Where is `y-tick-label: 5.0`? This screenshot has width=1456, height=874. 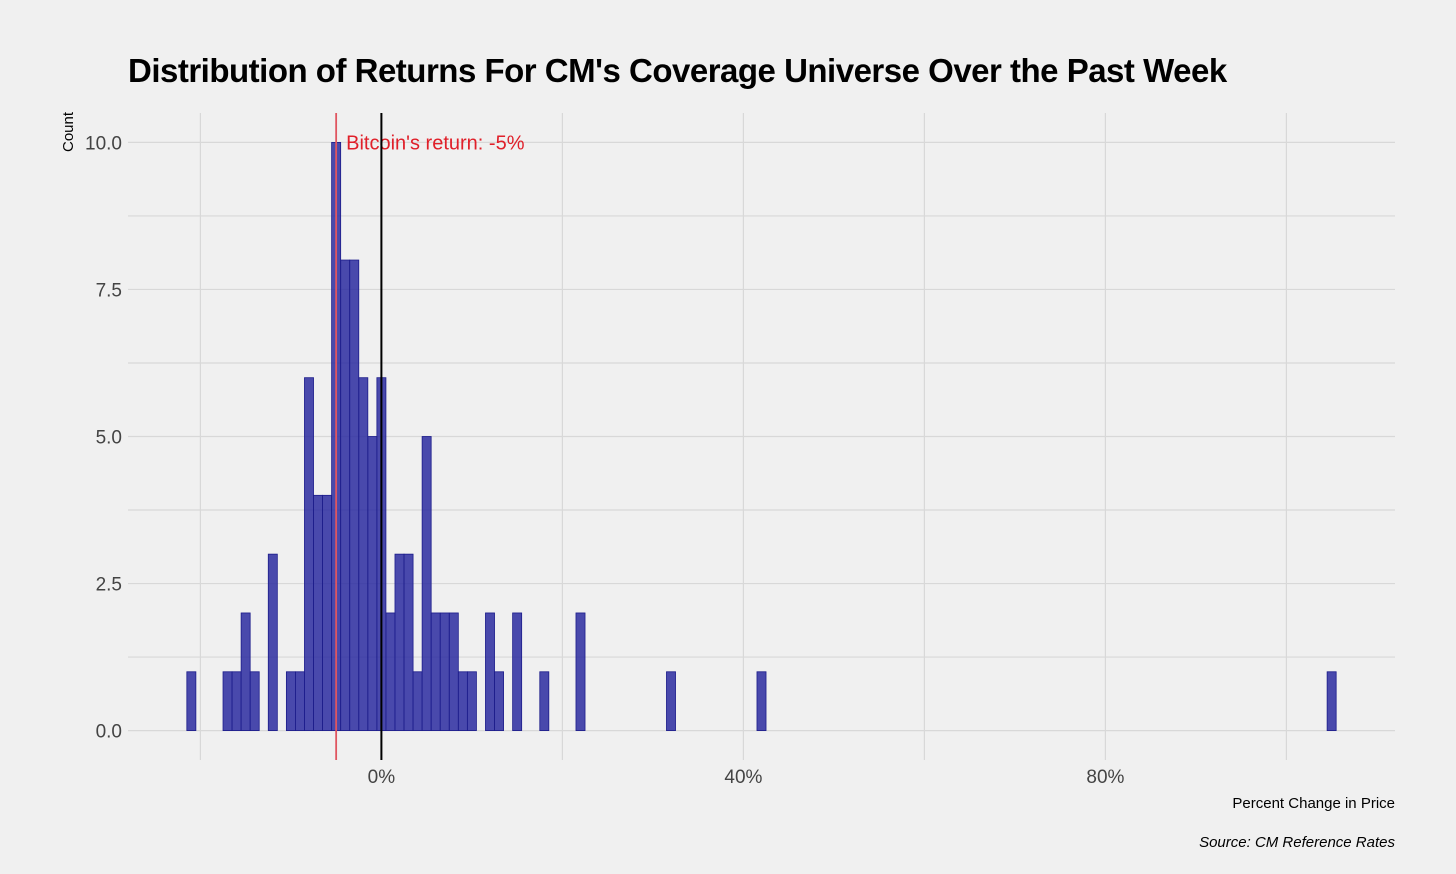 y-tick-label: 5.0 is located at coordinates (109, 438).